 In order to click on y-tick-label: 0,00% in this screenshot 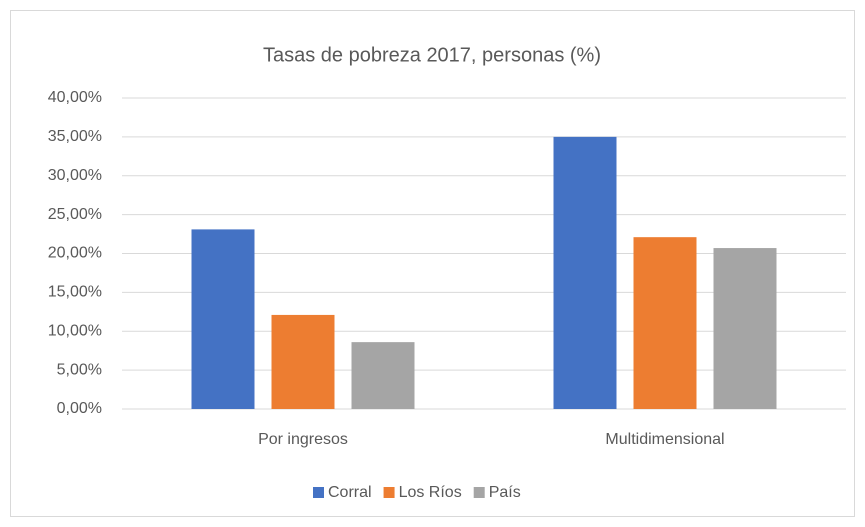, I will do `click(79, 408)`.